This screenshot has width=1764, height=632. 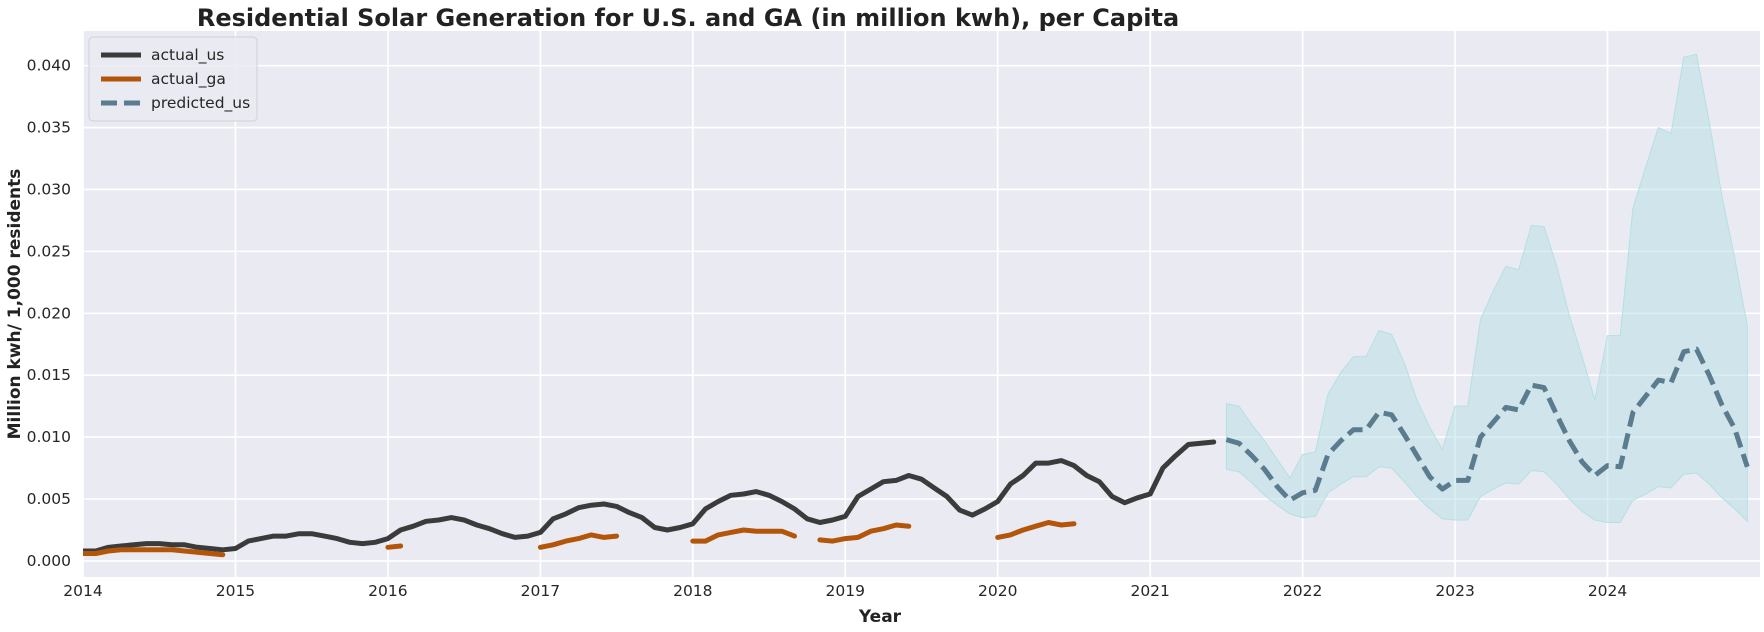 What do you see at coordinates (49, 499) in the screenshot?
I see `y-tick-label: 0.005` at bounding box center [49, 499].